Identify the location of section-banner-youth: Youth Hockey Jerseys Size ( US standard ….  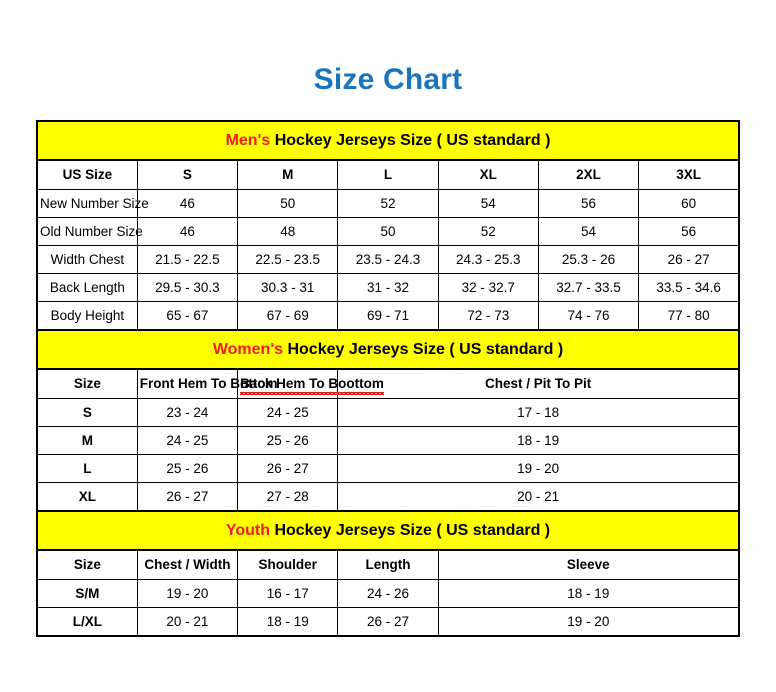
(388, 530).